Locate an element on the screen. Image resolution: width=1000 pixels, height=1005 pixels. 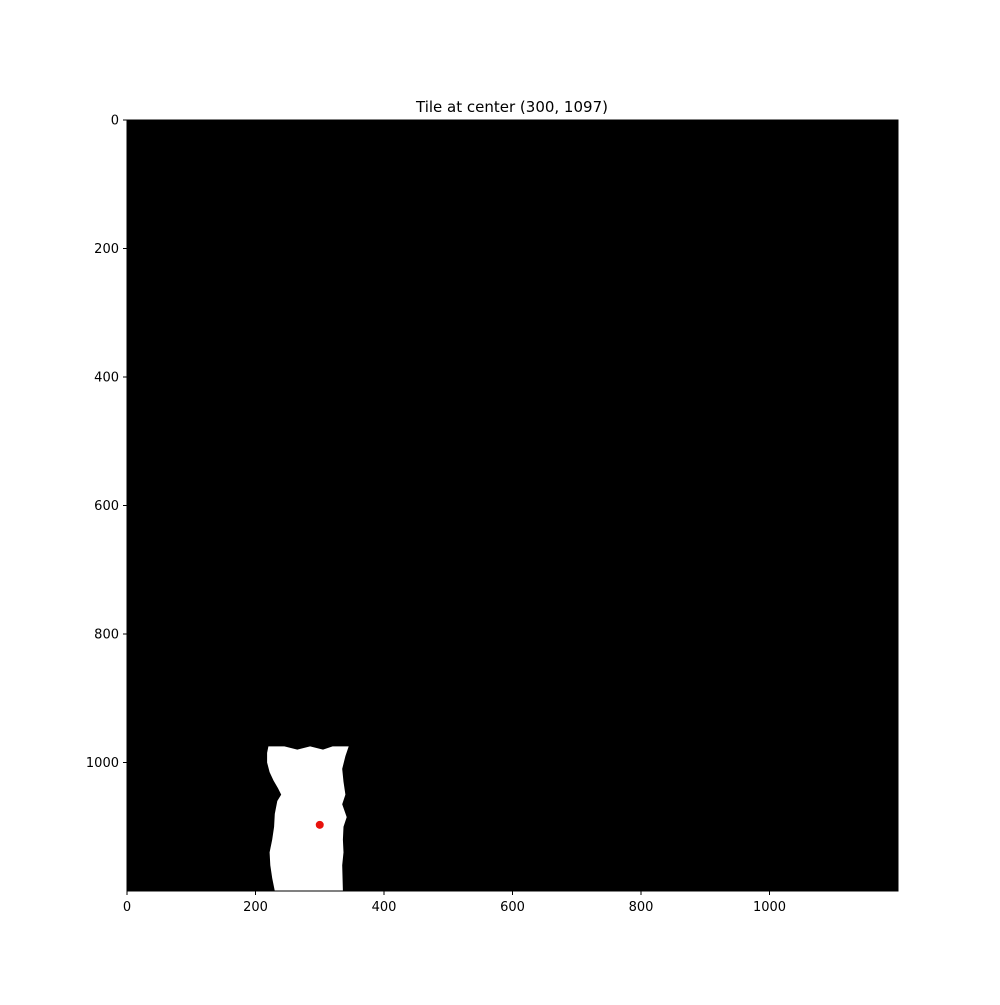
center-marker is located at coordinates (319, 824).